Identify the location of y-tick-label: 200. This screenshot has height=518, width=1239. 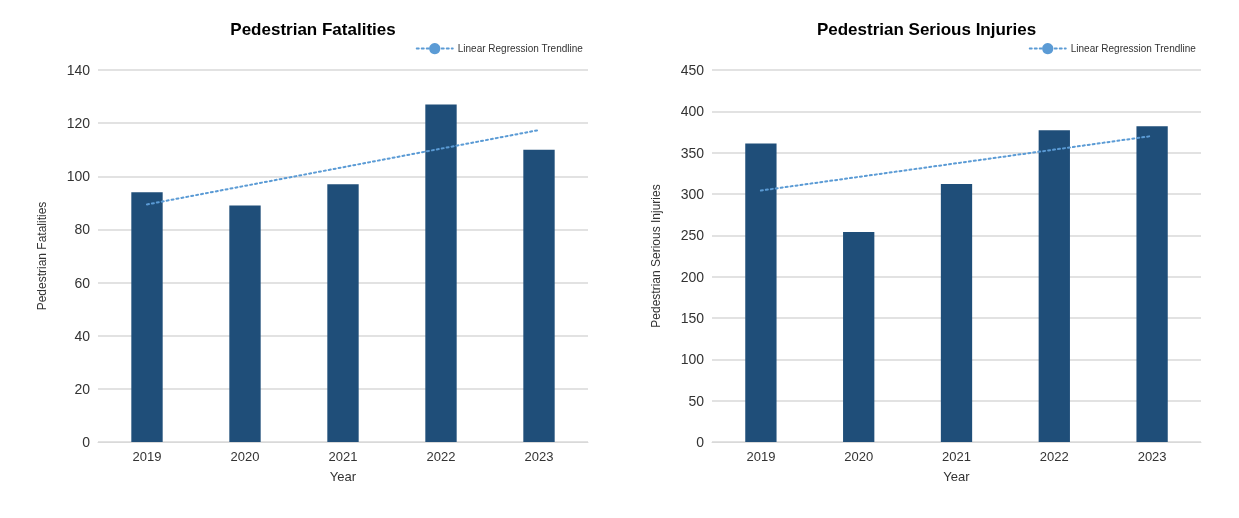
(692, 276).